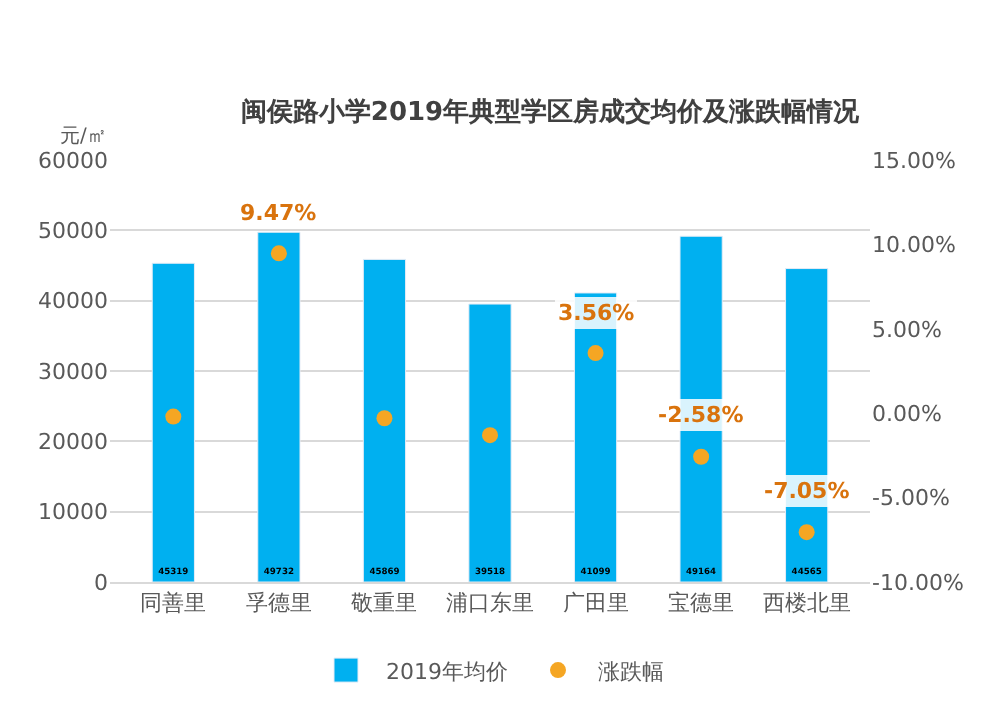  Describe the element at coordinates (278, 213) in the screenshot. I see `data-label: 9.47%` at that location.